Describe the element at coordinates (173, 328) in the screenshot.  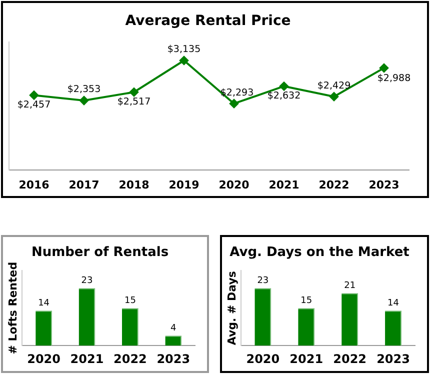
I see `data-label: 4` at that location.